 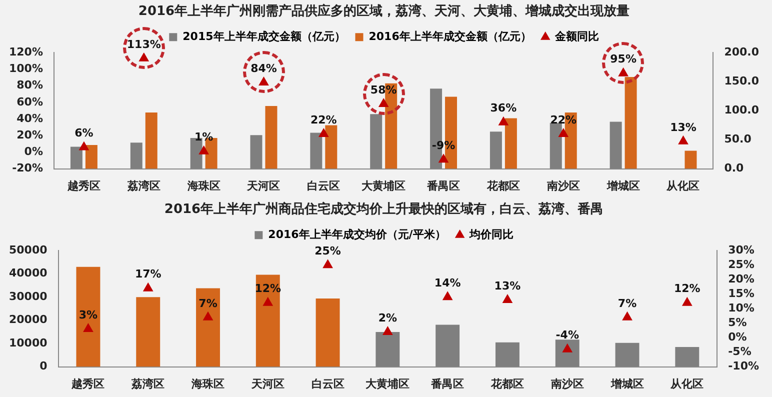 I want to click on y-tick-label: 40%, so click(x=29, y=118).